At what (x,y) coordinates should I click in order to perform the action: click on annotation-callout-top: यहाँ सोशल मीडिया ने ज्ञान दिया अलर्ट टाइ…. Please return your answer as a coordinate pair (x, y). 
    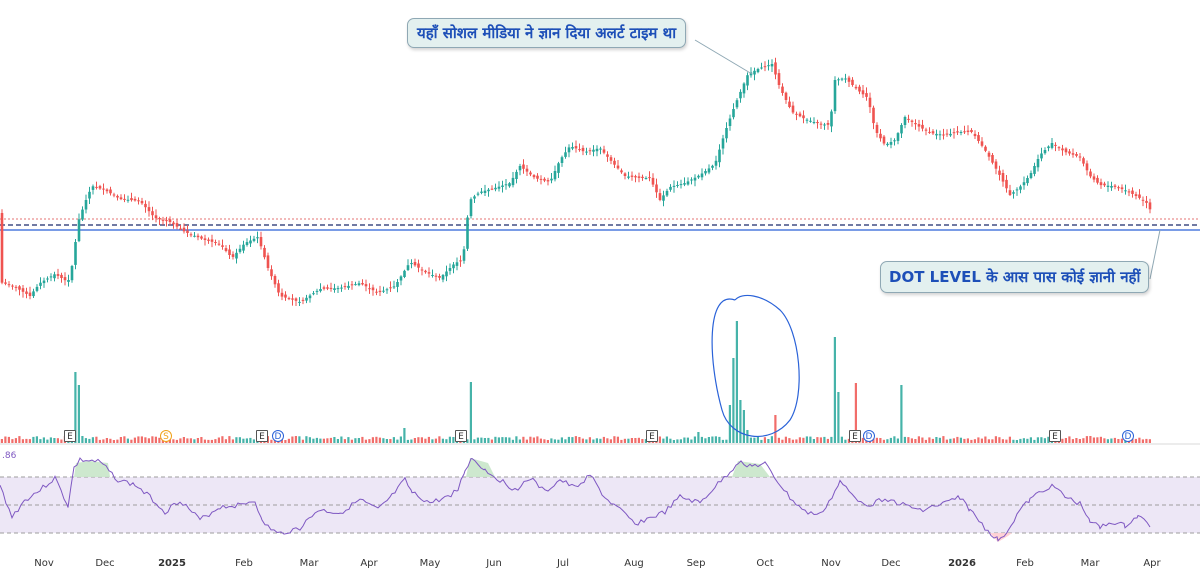
    Looking at the image, I should click on (547, 33).